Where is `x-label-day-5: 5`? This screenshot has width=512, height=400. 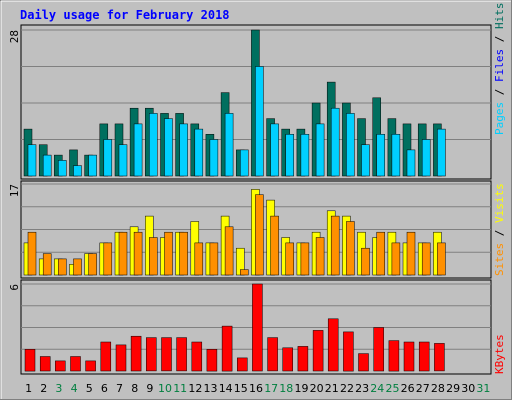 x-label-day-5: 5 is located at coordinates (89, 388).